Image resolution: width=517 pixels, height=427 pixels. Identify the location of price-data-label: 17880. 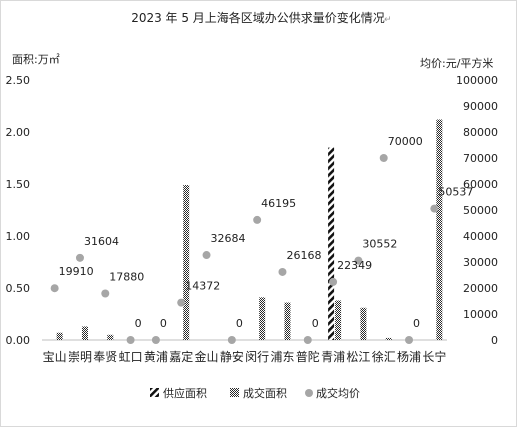
(126, 277).